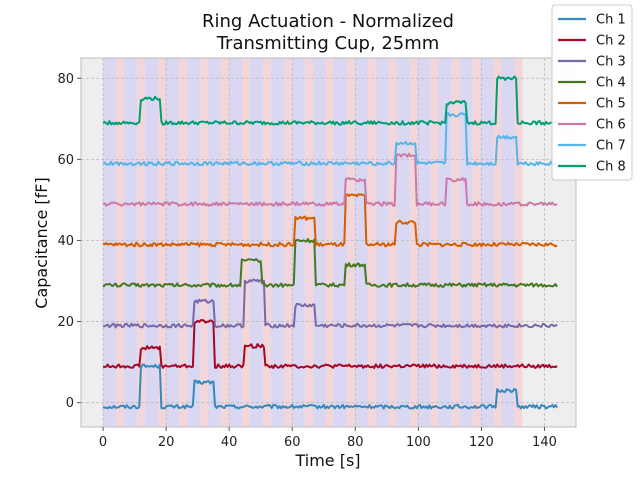 The image size is (640, 480). What do you see at coordinates (65, 241) in the screenshot?
I see `y-tick-label: 40` at bounding box center [65, 241].